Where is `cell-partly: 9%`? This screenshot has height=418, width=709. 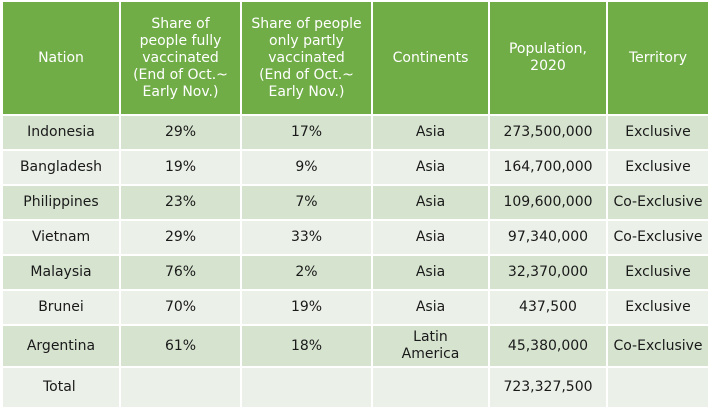 cell-partly: 9% is located at coordinates (306, 167).